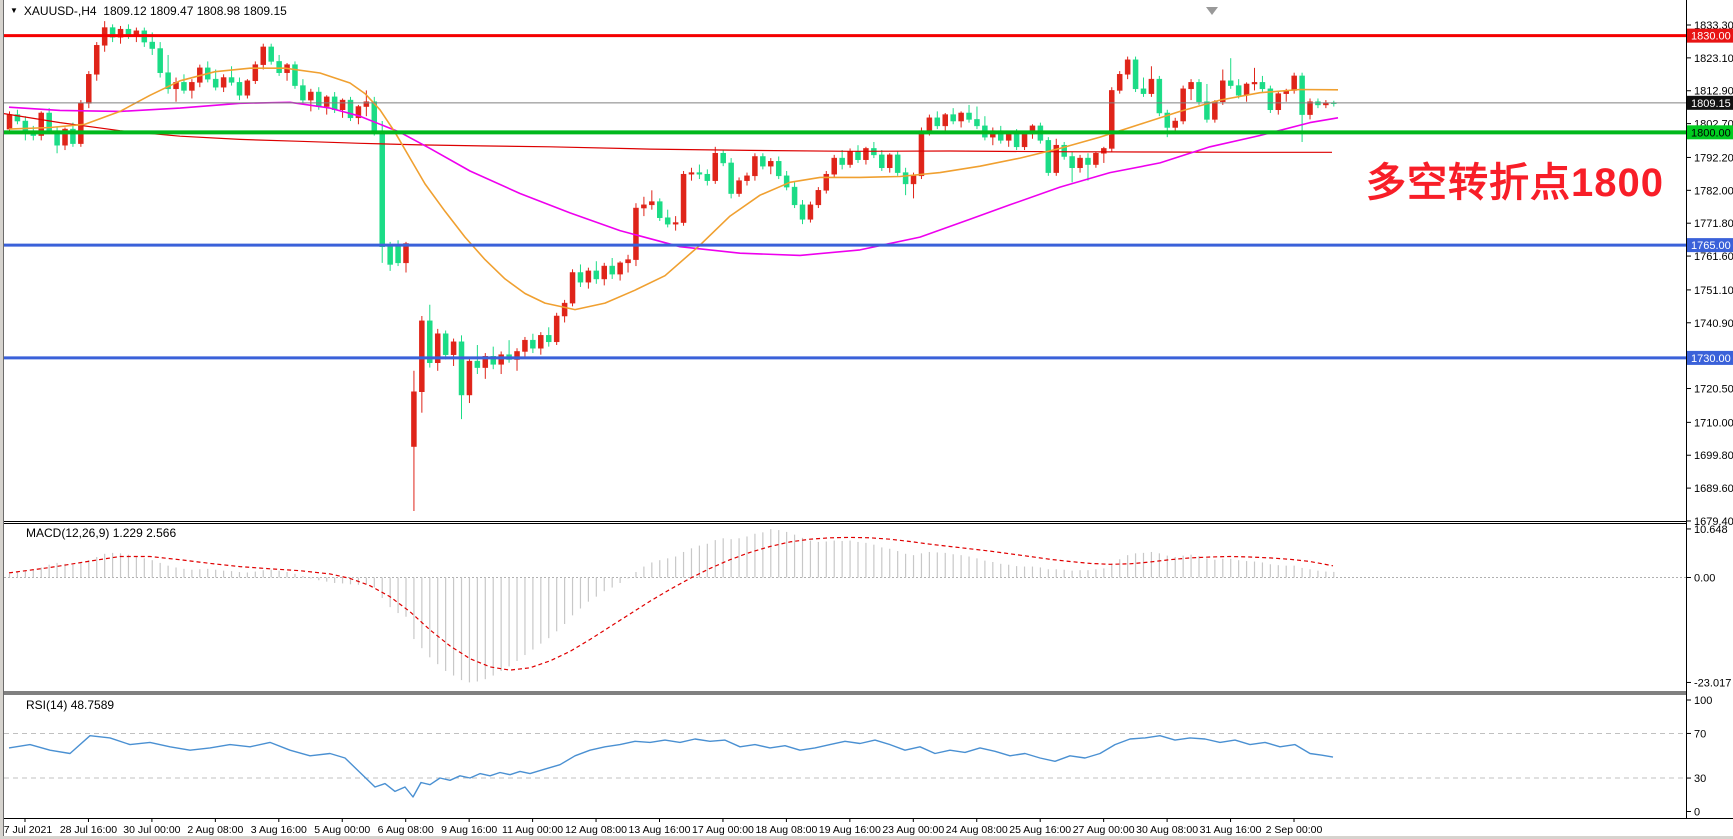  What do you see at coordinates (1700, 779) in the screenshot?
I see `svg-text: 30` at bounding box center [1700, 779].